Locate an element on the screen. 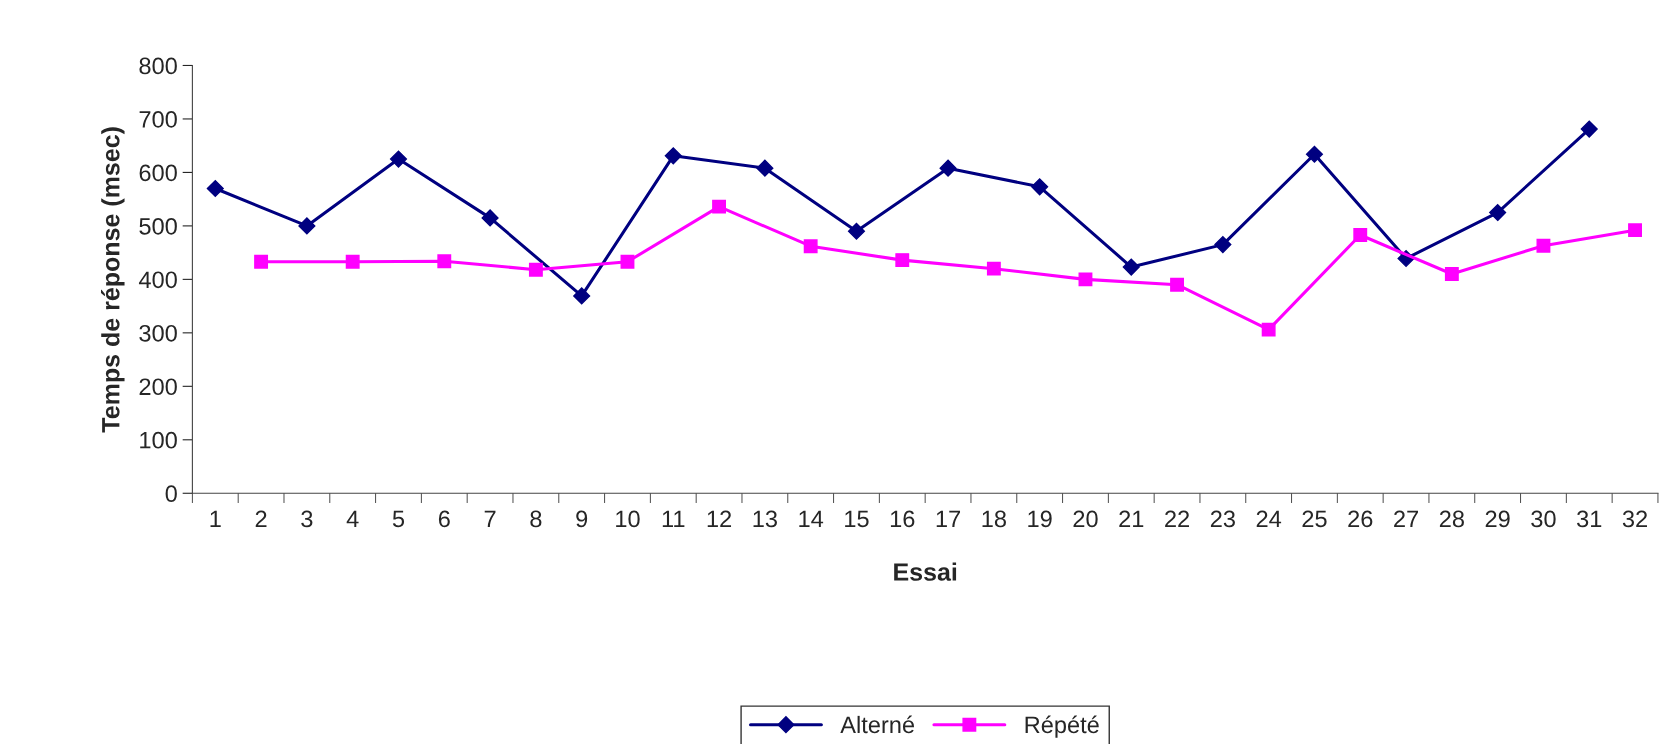  x-tick-label: 30 is located at coordinates (1543, 519).